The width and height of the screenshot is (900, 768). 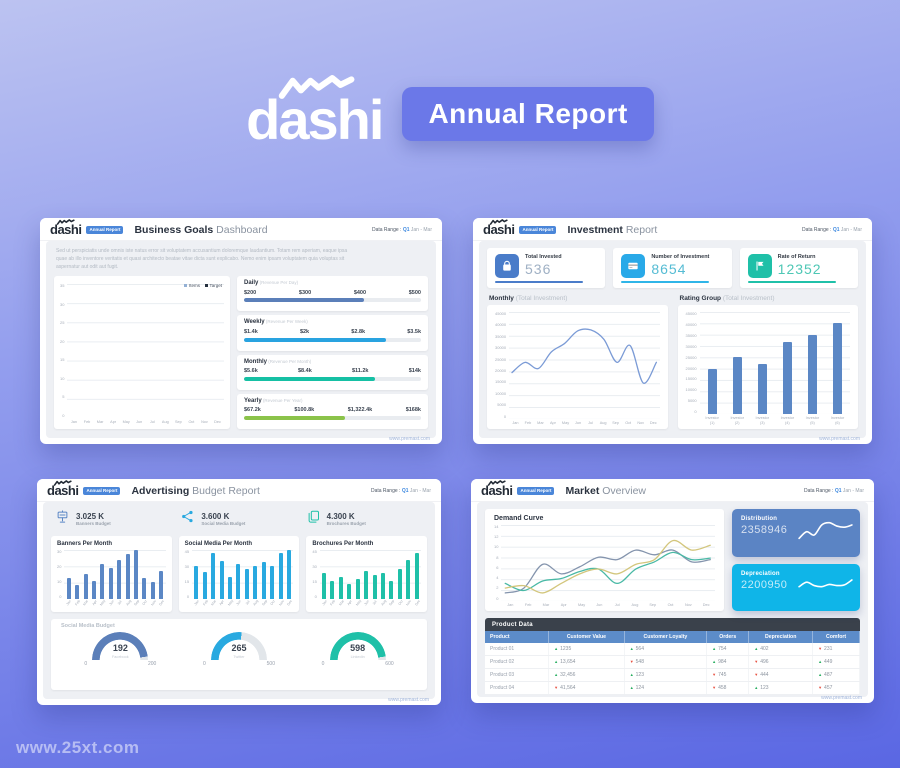 I want to click on distribution-card: Distribution 2358946, so click(x=796, y=533).